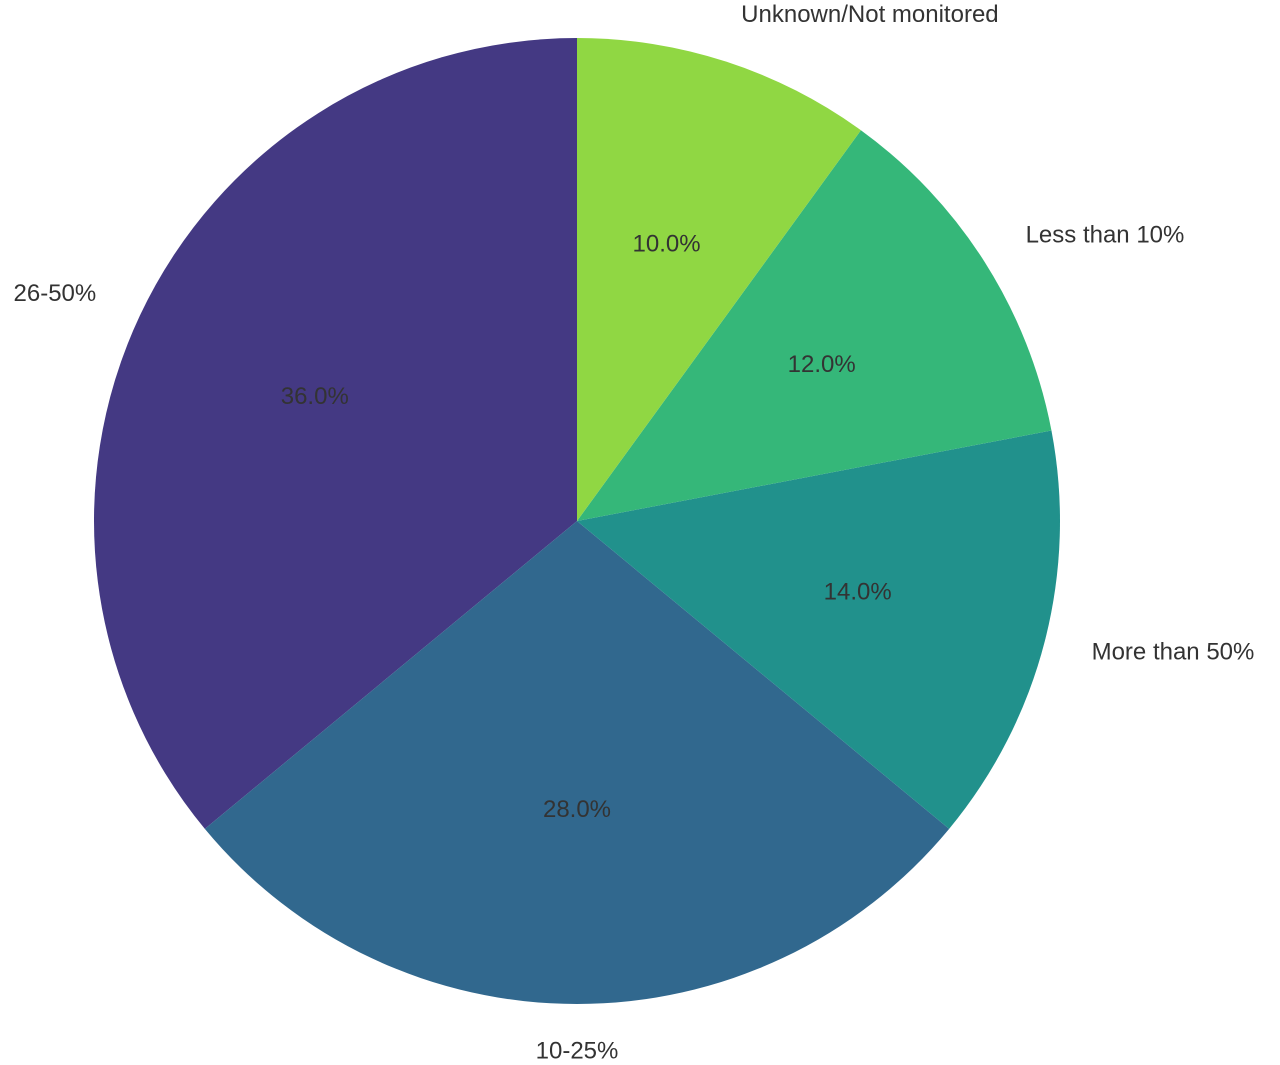 The width and height of the screenshot is (1280, 1065). What do you see at coordinates (1173, 651) in the screenshot?
I see `slice-category-label: More than 50%` at bounding box center [1173, 651].